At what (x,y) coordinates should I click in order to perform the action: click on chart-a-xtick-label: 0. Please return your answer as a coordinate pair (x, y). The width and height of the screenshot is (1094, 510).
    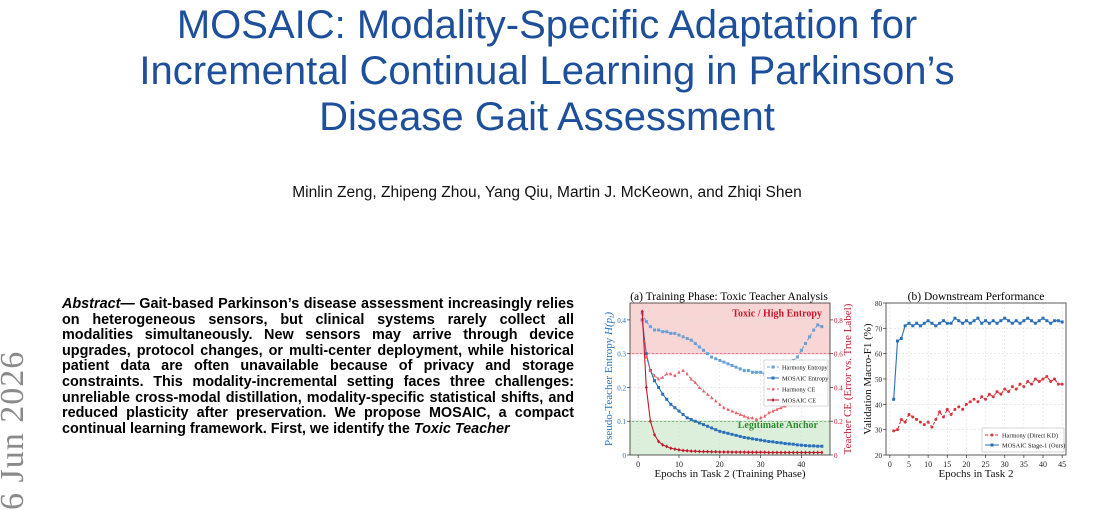
    Looking at the image, I should click on (638, 464).